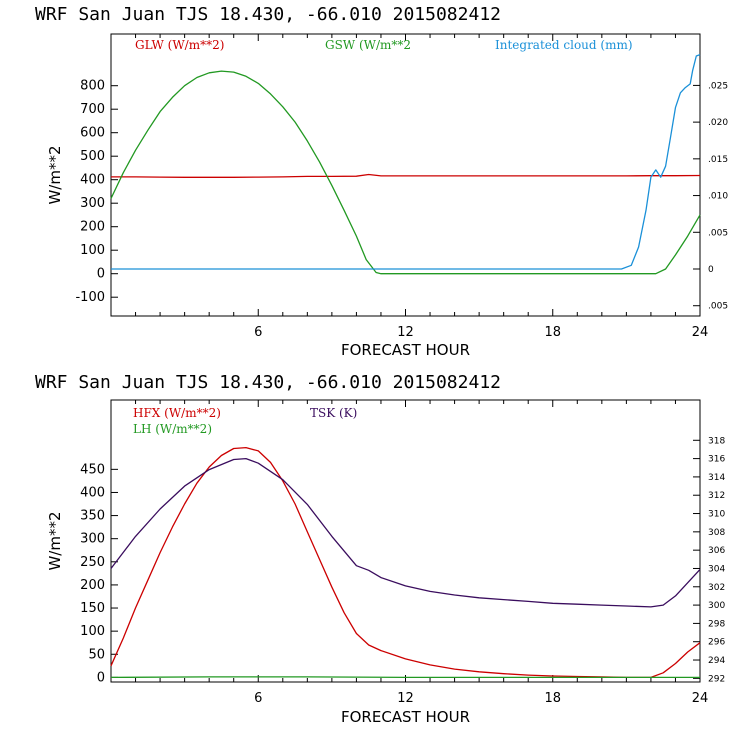 This screenshot has height=740, width=740. What do you see at coordinates (92, 469) in the screenshot?
I see `y-tick-label: 450` at bounding box center [92, 469].